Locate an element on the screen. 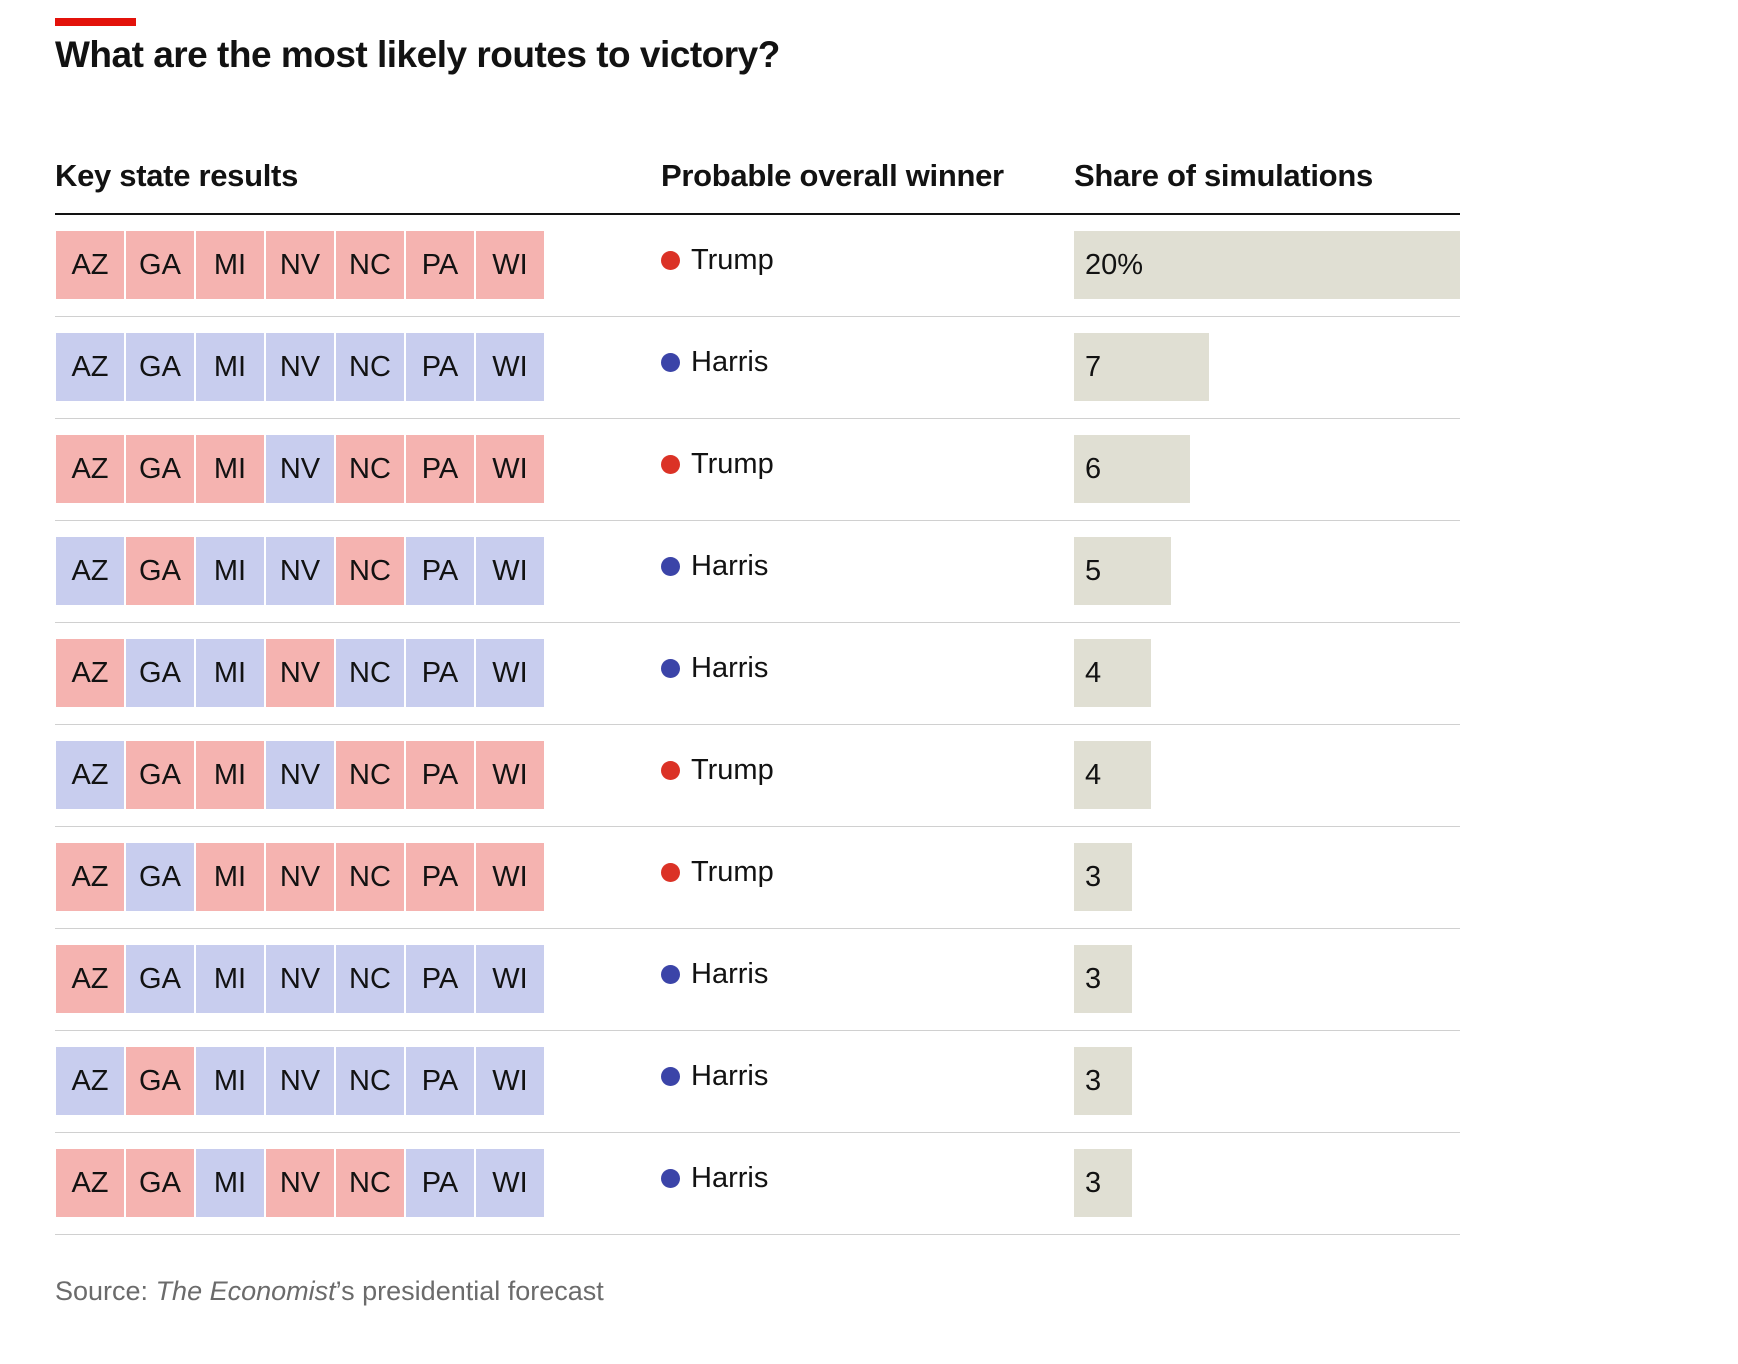  source-publication: The Economist is located at coordinates (245, 1291).